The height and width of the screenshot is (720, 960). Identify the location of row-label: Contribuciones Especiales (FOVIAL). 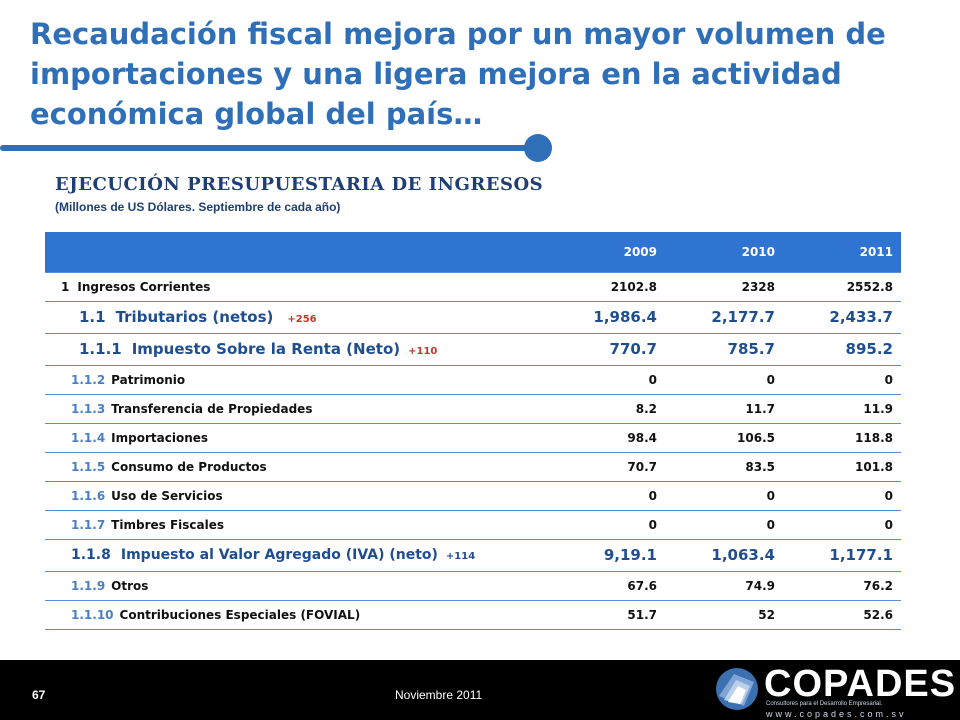
(240, 614).